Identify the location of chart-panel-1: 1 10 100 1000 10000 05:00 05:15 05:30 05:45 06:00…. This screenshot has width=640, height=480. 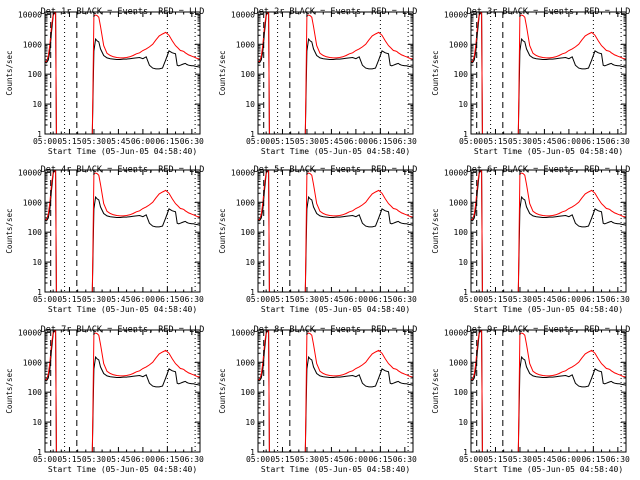
(104, 81).